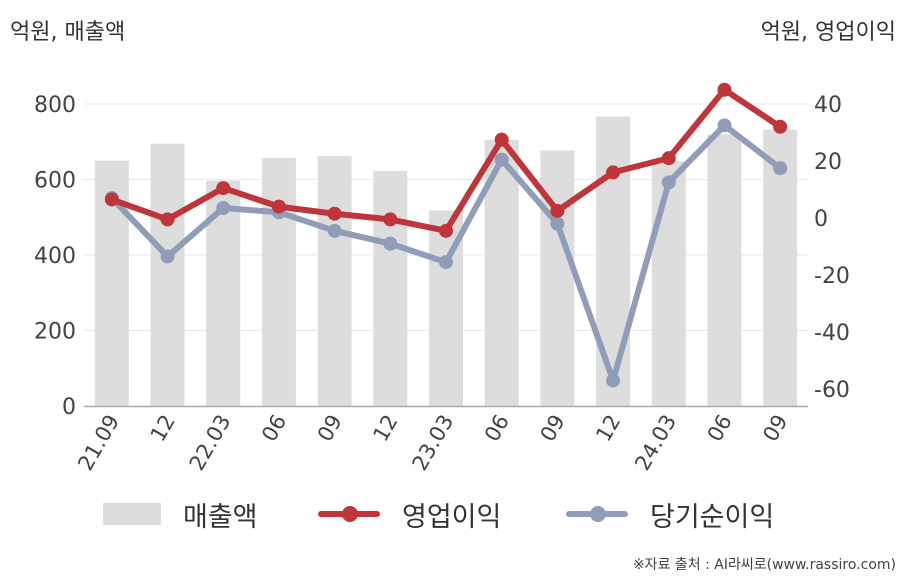 The width and height of the screenshot is (908, 580). I want to click on legend-swatch-net-income, so click(597, 514).